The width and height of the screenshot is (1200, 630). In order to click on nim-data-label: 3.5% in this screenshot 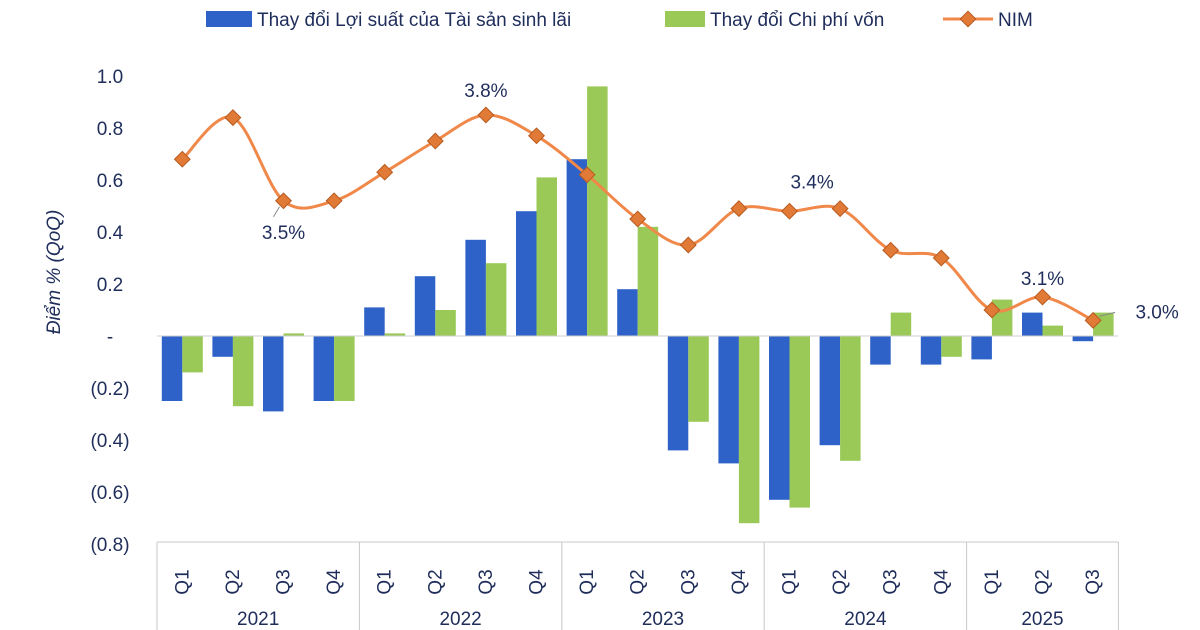, I will do `click(283, 233)`.